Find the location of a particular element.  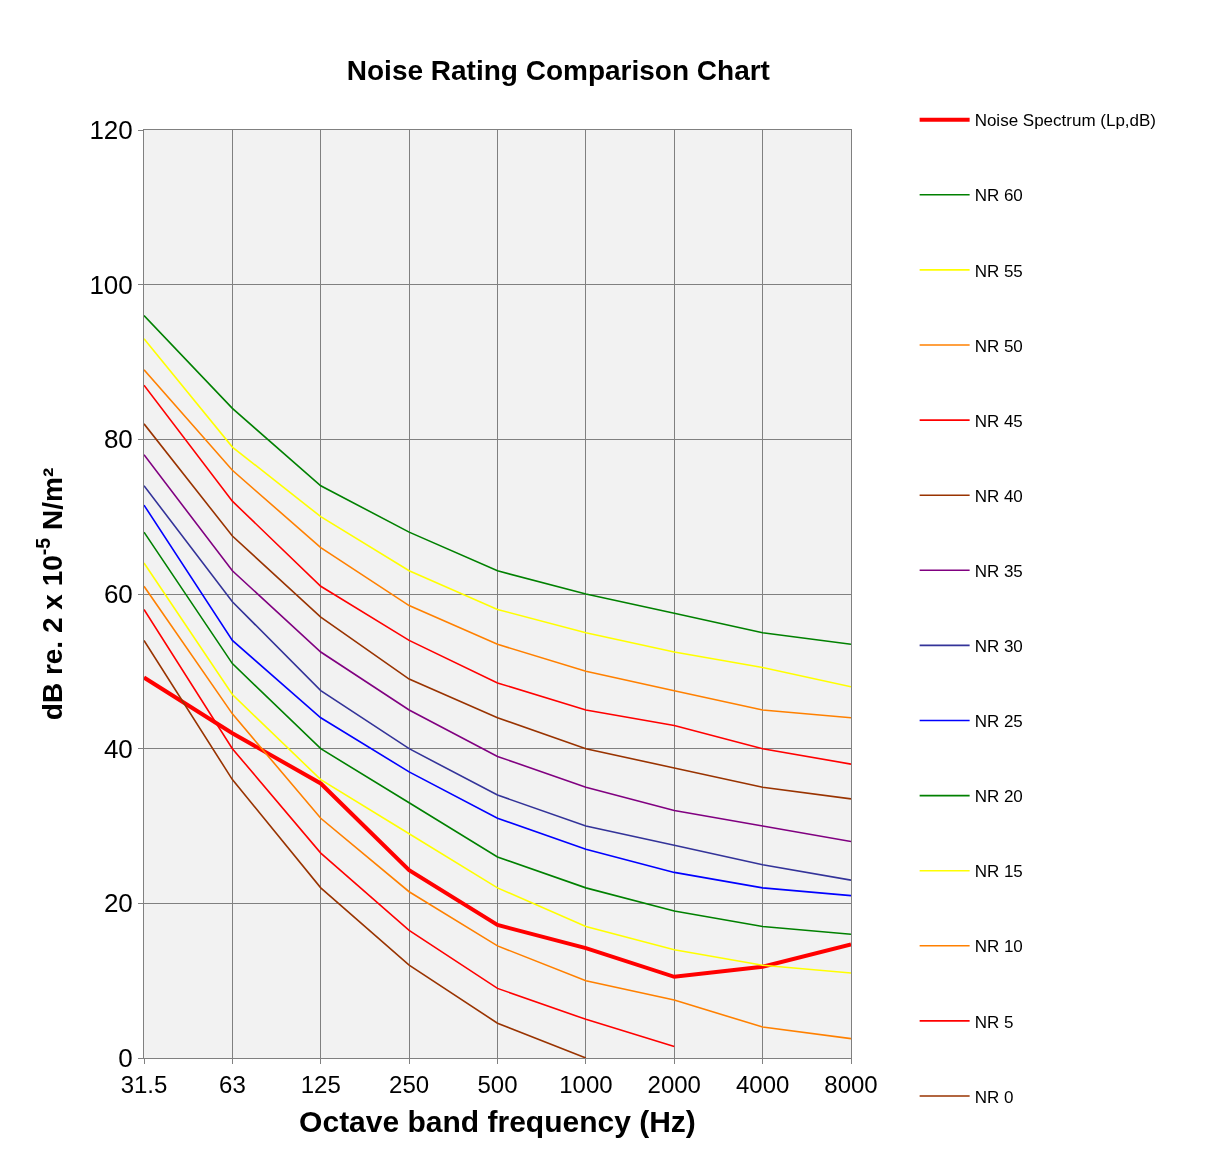

legend-label: NR 45 is located at coordinates (998, 421).